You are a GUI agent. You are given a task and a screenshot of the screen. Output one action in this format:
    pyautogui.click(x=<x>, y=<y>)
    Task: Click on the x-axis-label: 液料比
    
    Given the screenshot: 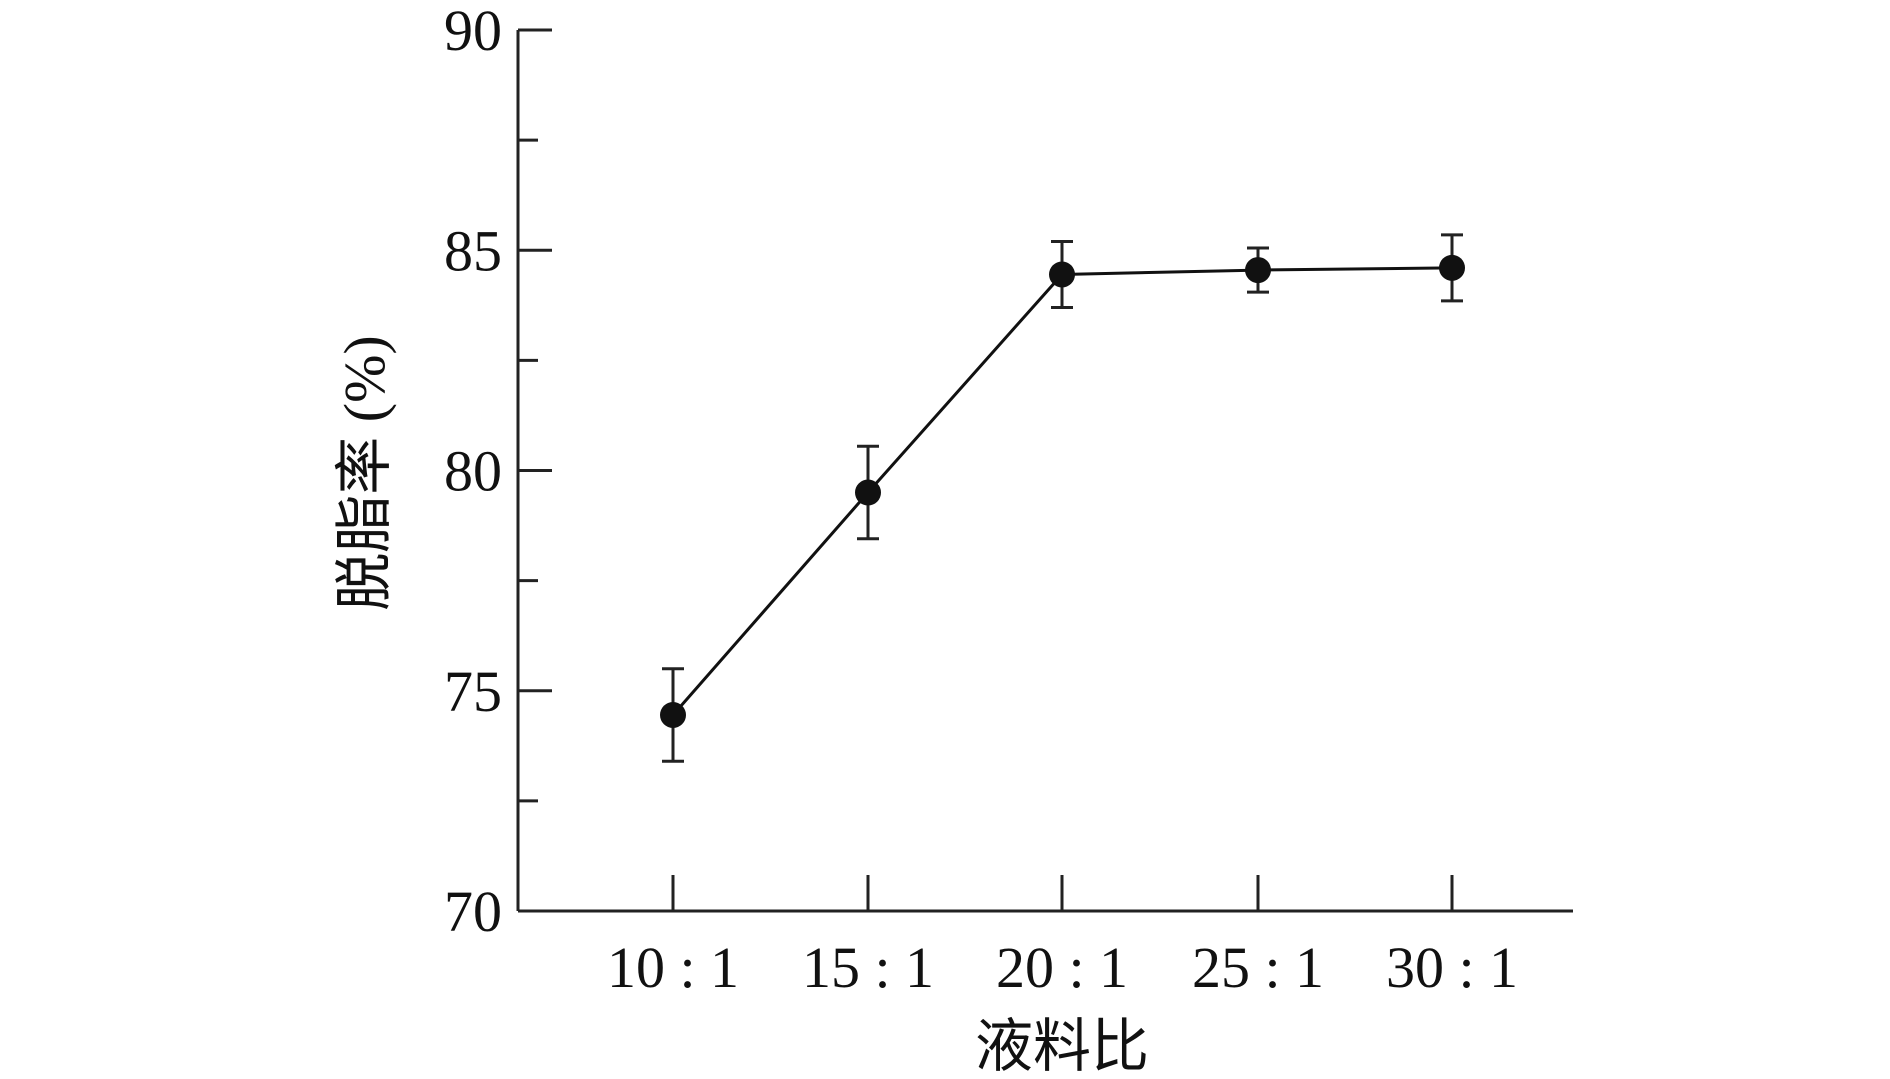 What is the action you would take?
    pyautogui.click(x=1062, y=1046)
    